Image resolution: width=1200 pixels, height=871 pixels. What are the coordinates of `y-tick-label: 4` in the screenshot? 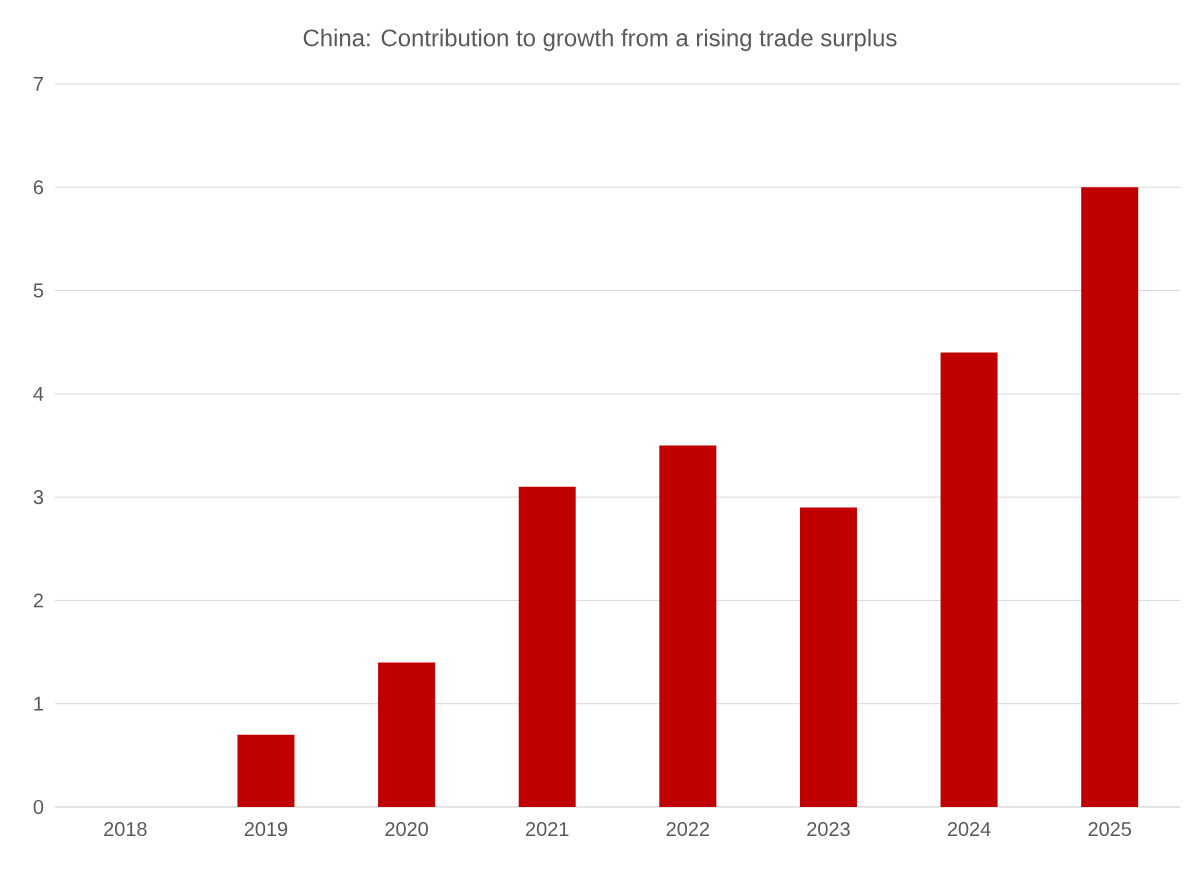 It's located at (38, 393).